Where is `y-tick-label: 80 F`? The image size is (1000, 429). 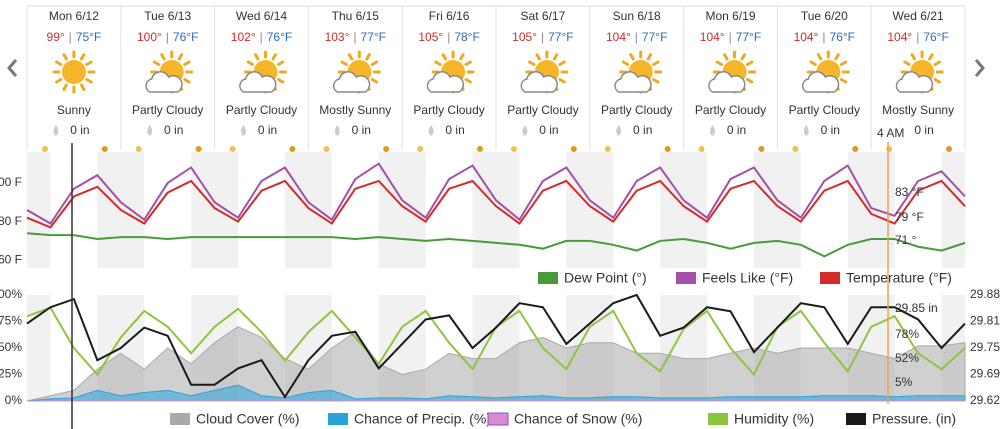 y-tick-label: 80 F is located at coordinates (11, 221).